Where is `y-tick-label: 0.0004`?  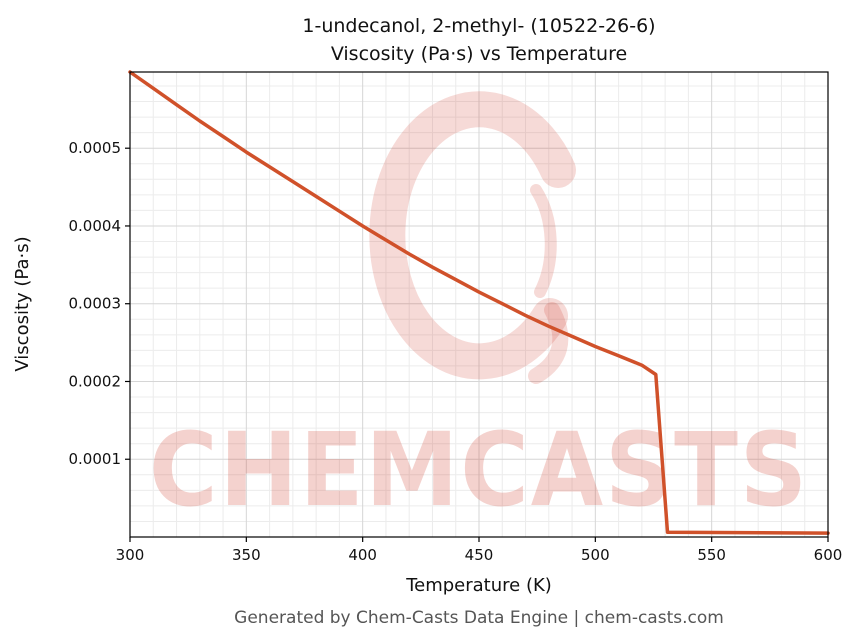
y-tick-label: 0.0004 is located at coordinates (95, 226).